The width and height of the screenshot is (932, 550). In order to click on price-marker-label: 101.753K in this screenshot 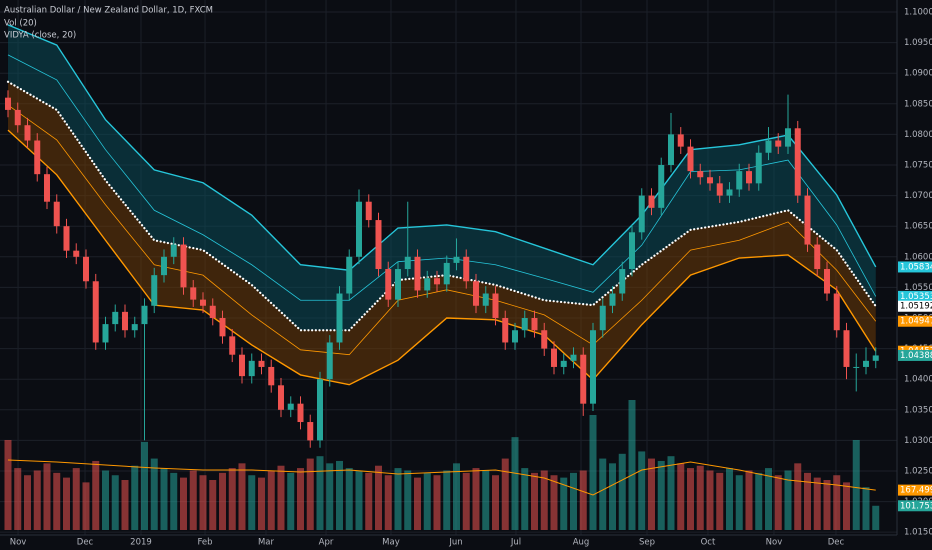, I will do `click(916, 506)`.